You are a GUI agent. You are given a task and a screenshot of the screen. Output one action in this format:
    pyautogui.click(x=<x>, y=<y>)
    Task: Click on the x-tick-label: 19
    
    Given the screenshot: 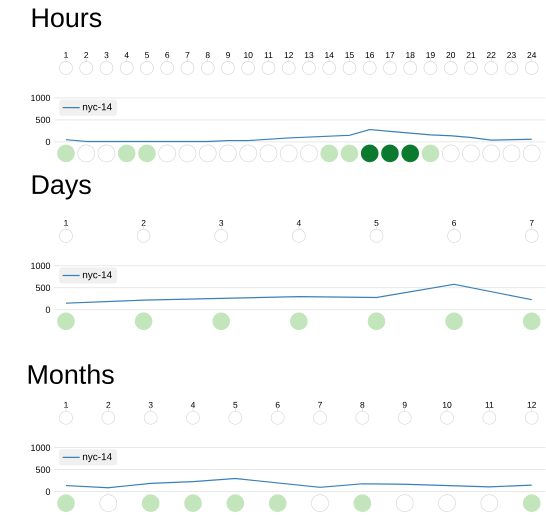 What is the action you would take?
    pyautogui.click(x=430, y=55)
    